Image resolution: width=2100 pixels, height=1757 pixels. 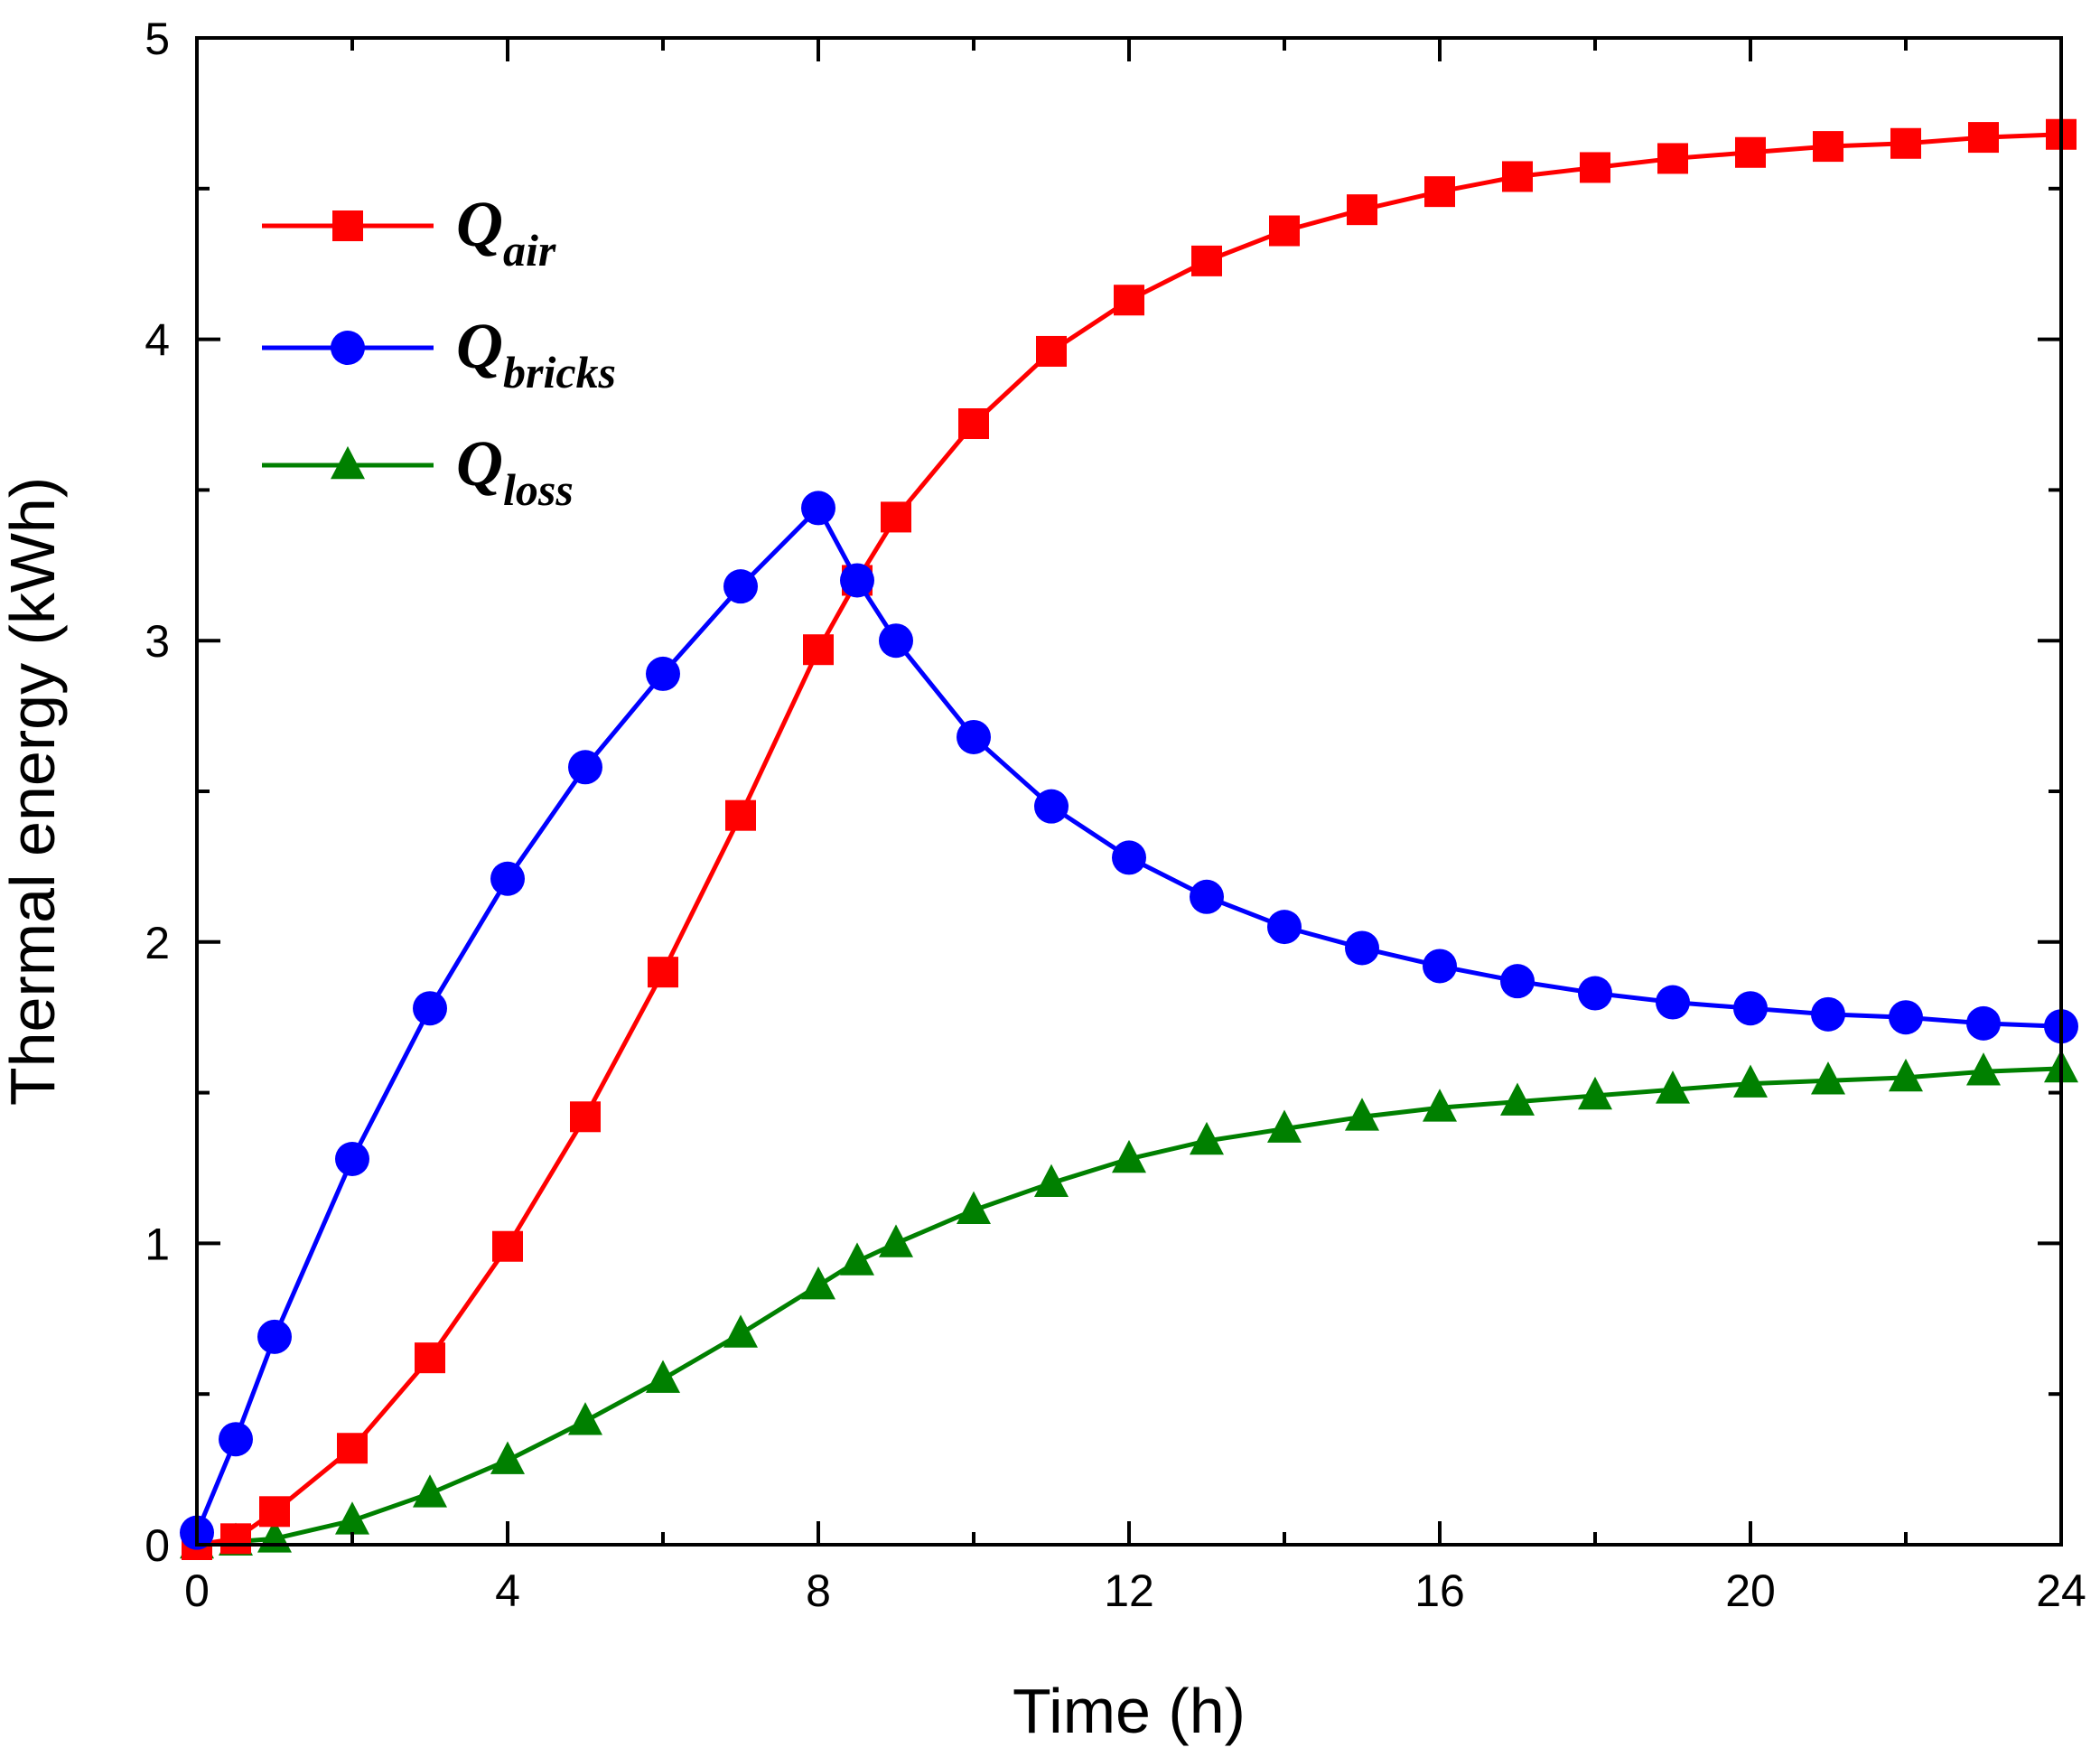 I want to click on legend-label-loss: Qloss, so click(x=515, y=471).